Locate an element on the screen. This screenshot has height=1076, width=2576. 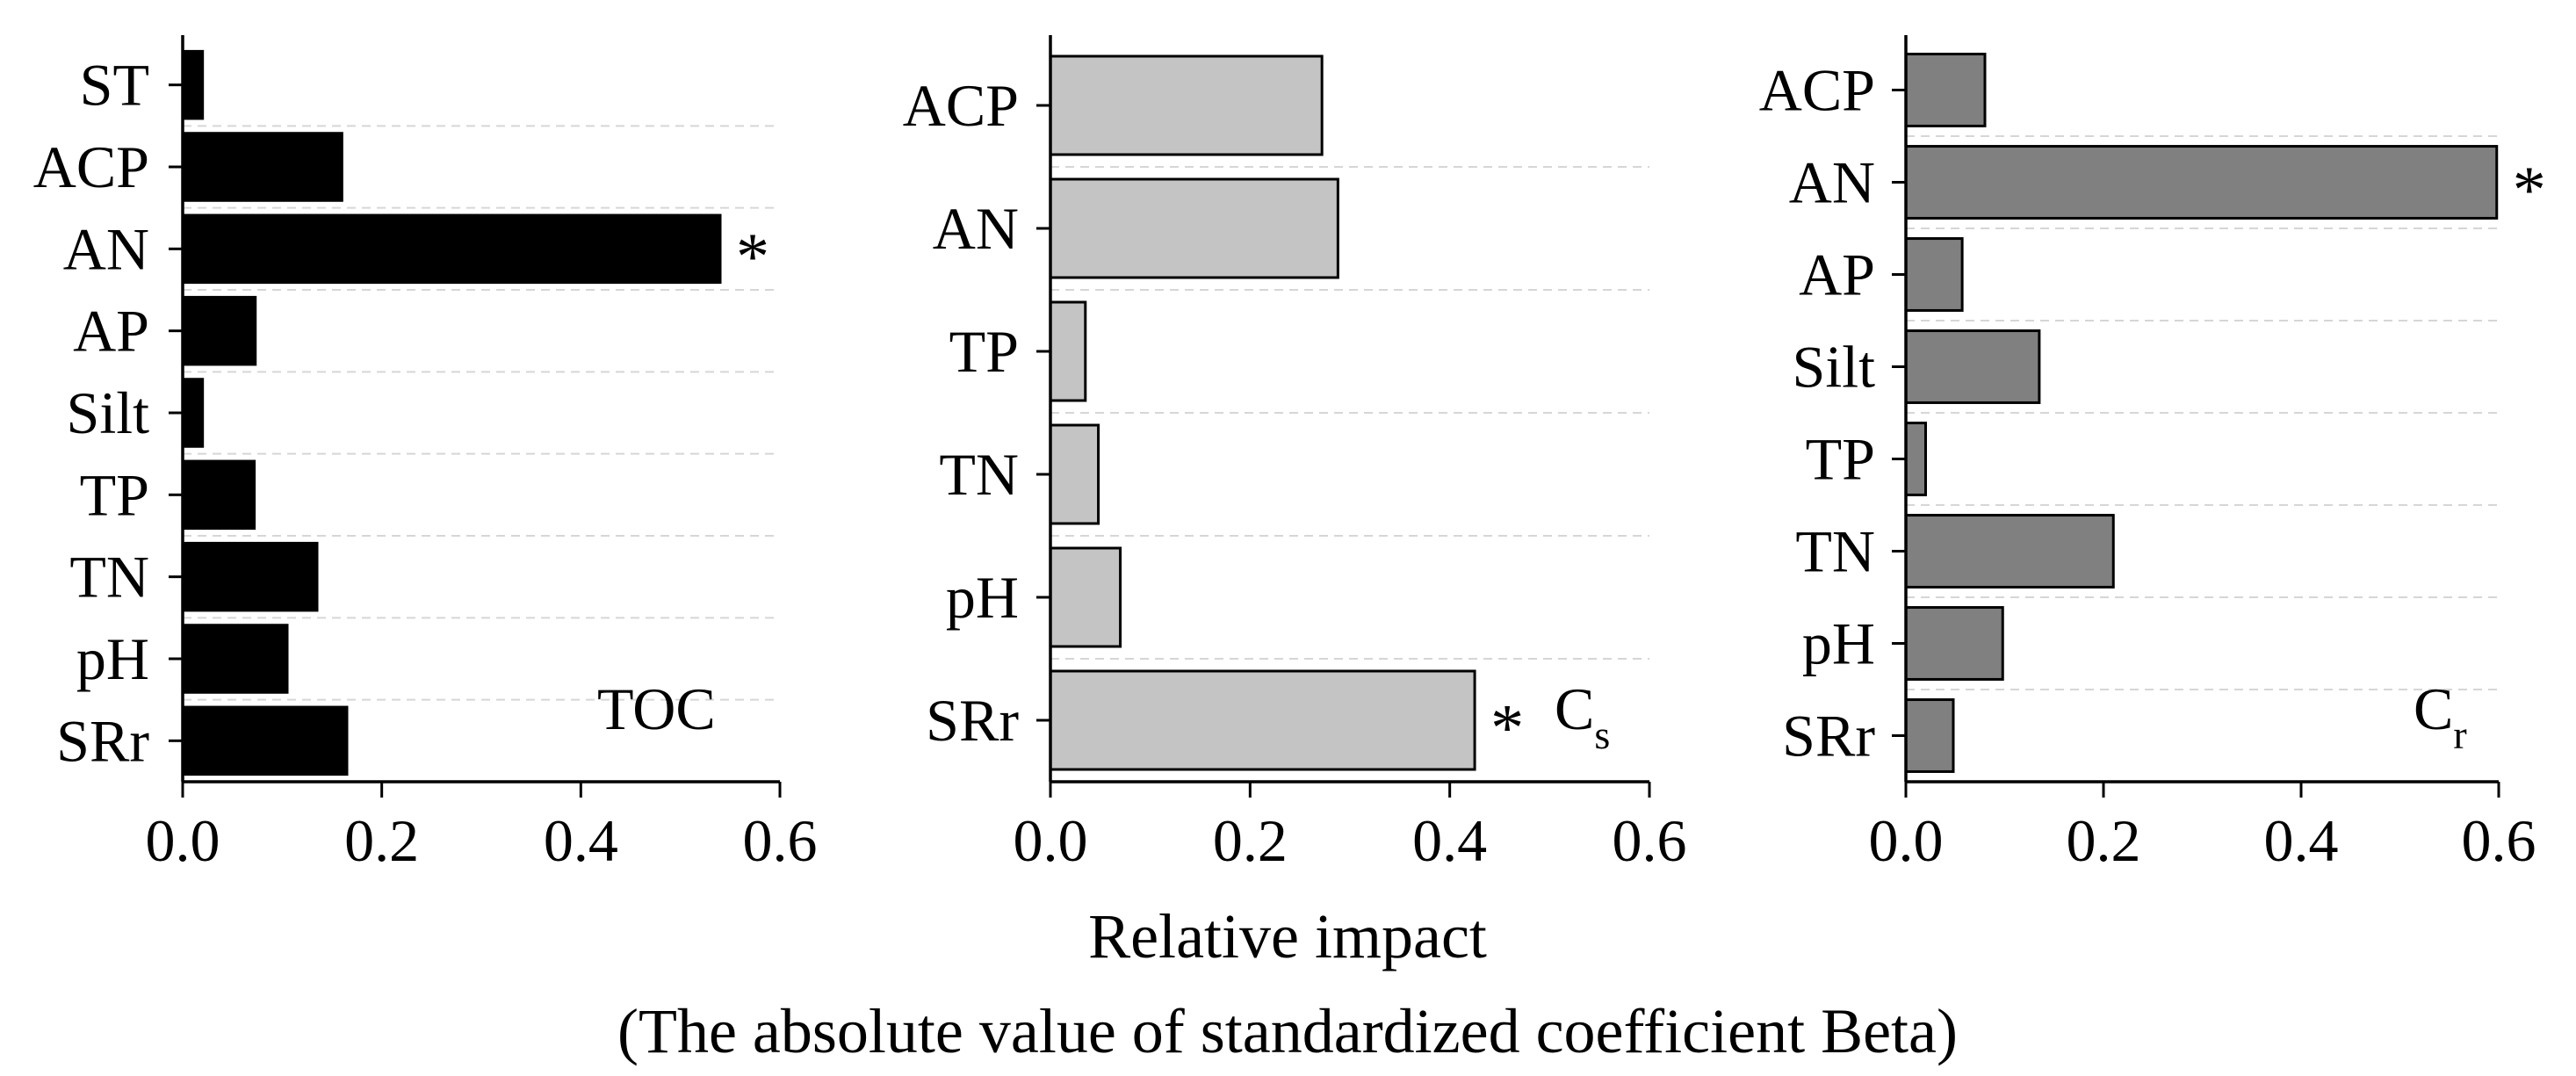
panel-label: Cr is located at coordinates (2440, 716).